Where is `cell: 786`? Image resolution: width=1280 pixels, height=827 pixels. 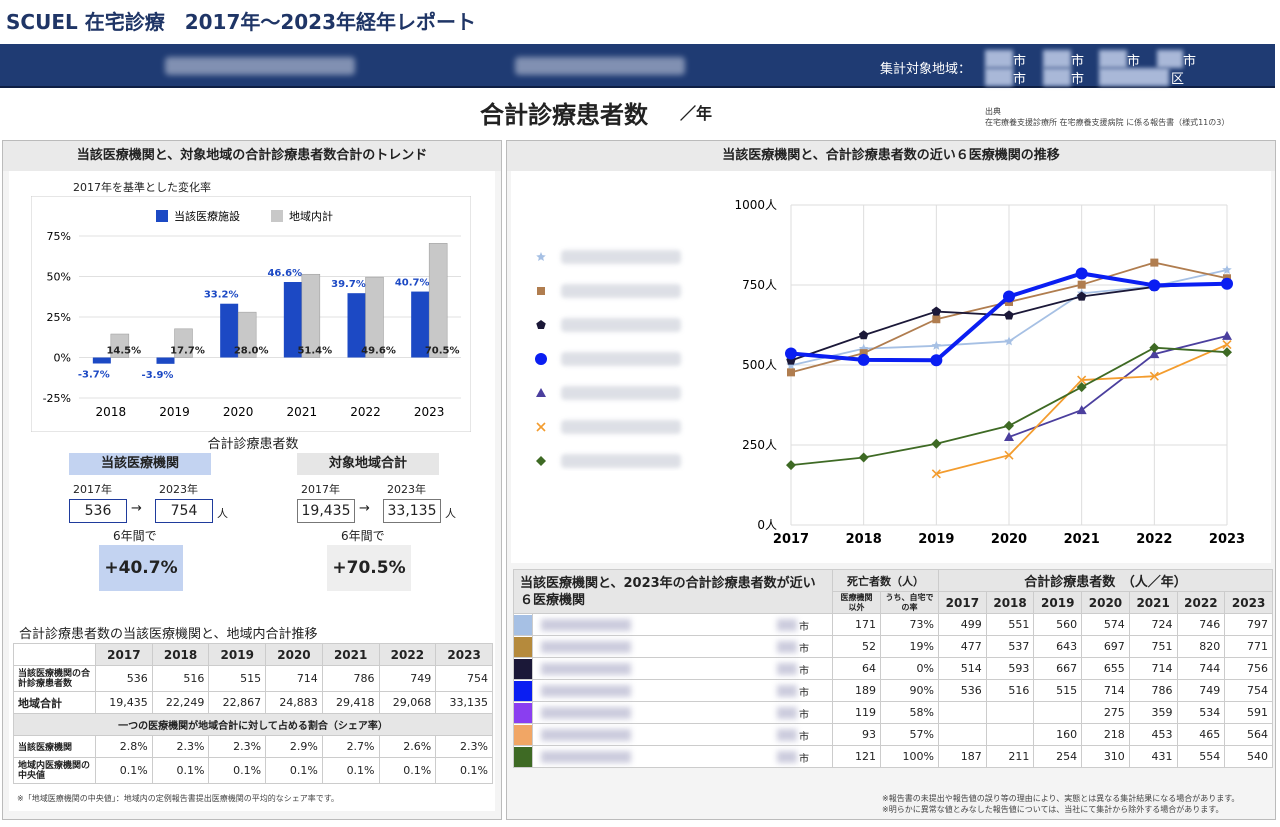
cell: 786 is located at coordinates (350, 678).